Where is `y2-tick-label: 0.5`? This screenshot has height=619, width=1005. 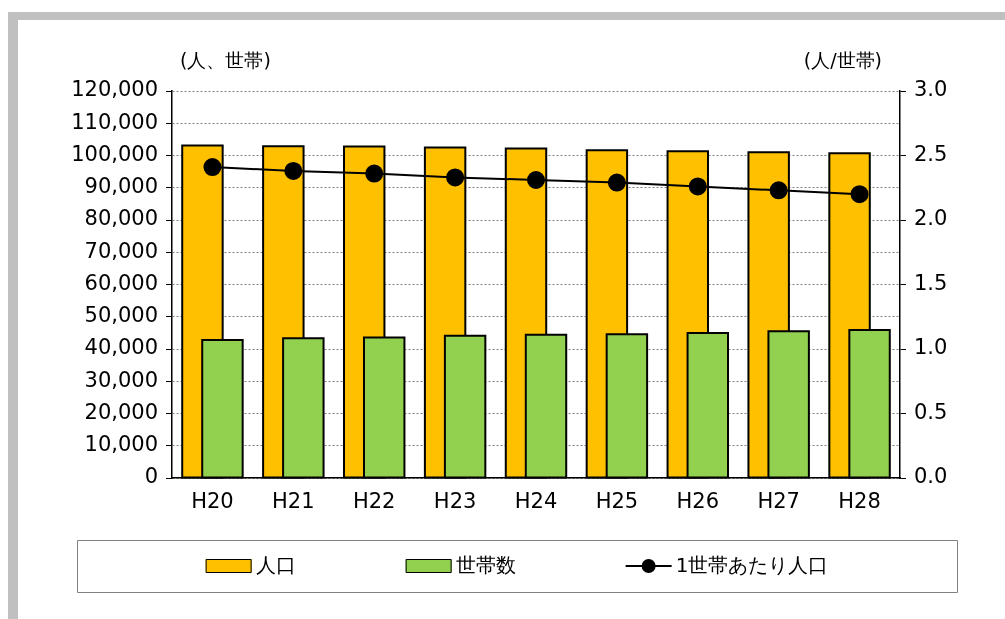 y2-tick-label: 0.5 is located at coordinates (931, 411).